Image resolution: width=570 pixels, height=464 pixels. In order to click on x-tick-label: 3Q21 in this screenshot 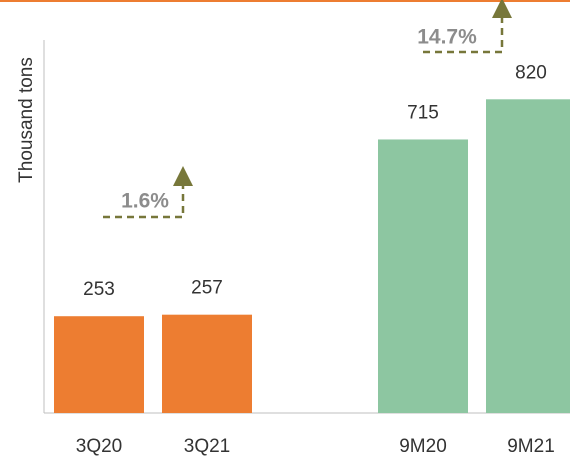, I will do `click(207, 446)`.